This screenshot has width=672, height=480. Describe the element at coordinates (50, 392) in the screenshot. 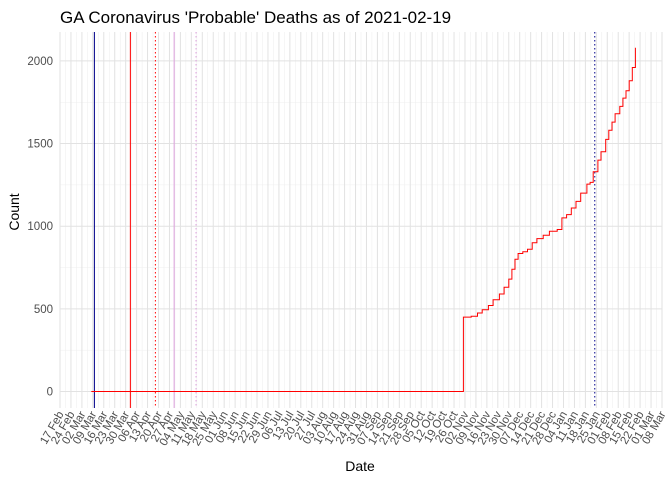

I see `y-tick-label: 0` at that location.